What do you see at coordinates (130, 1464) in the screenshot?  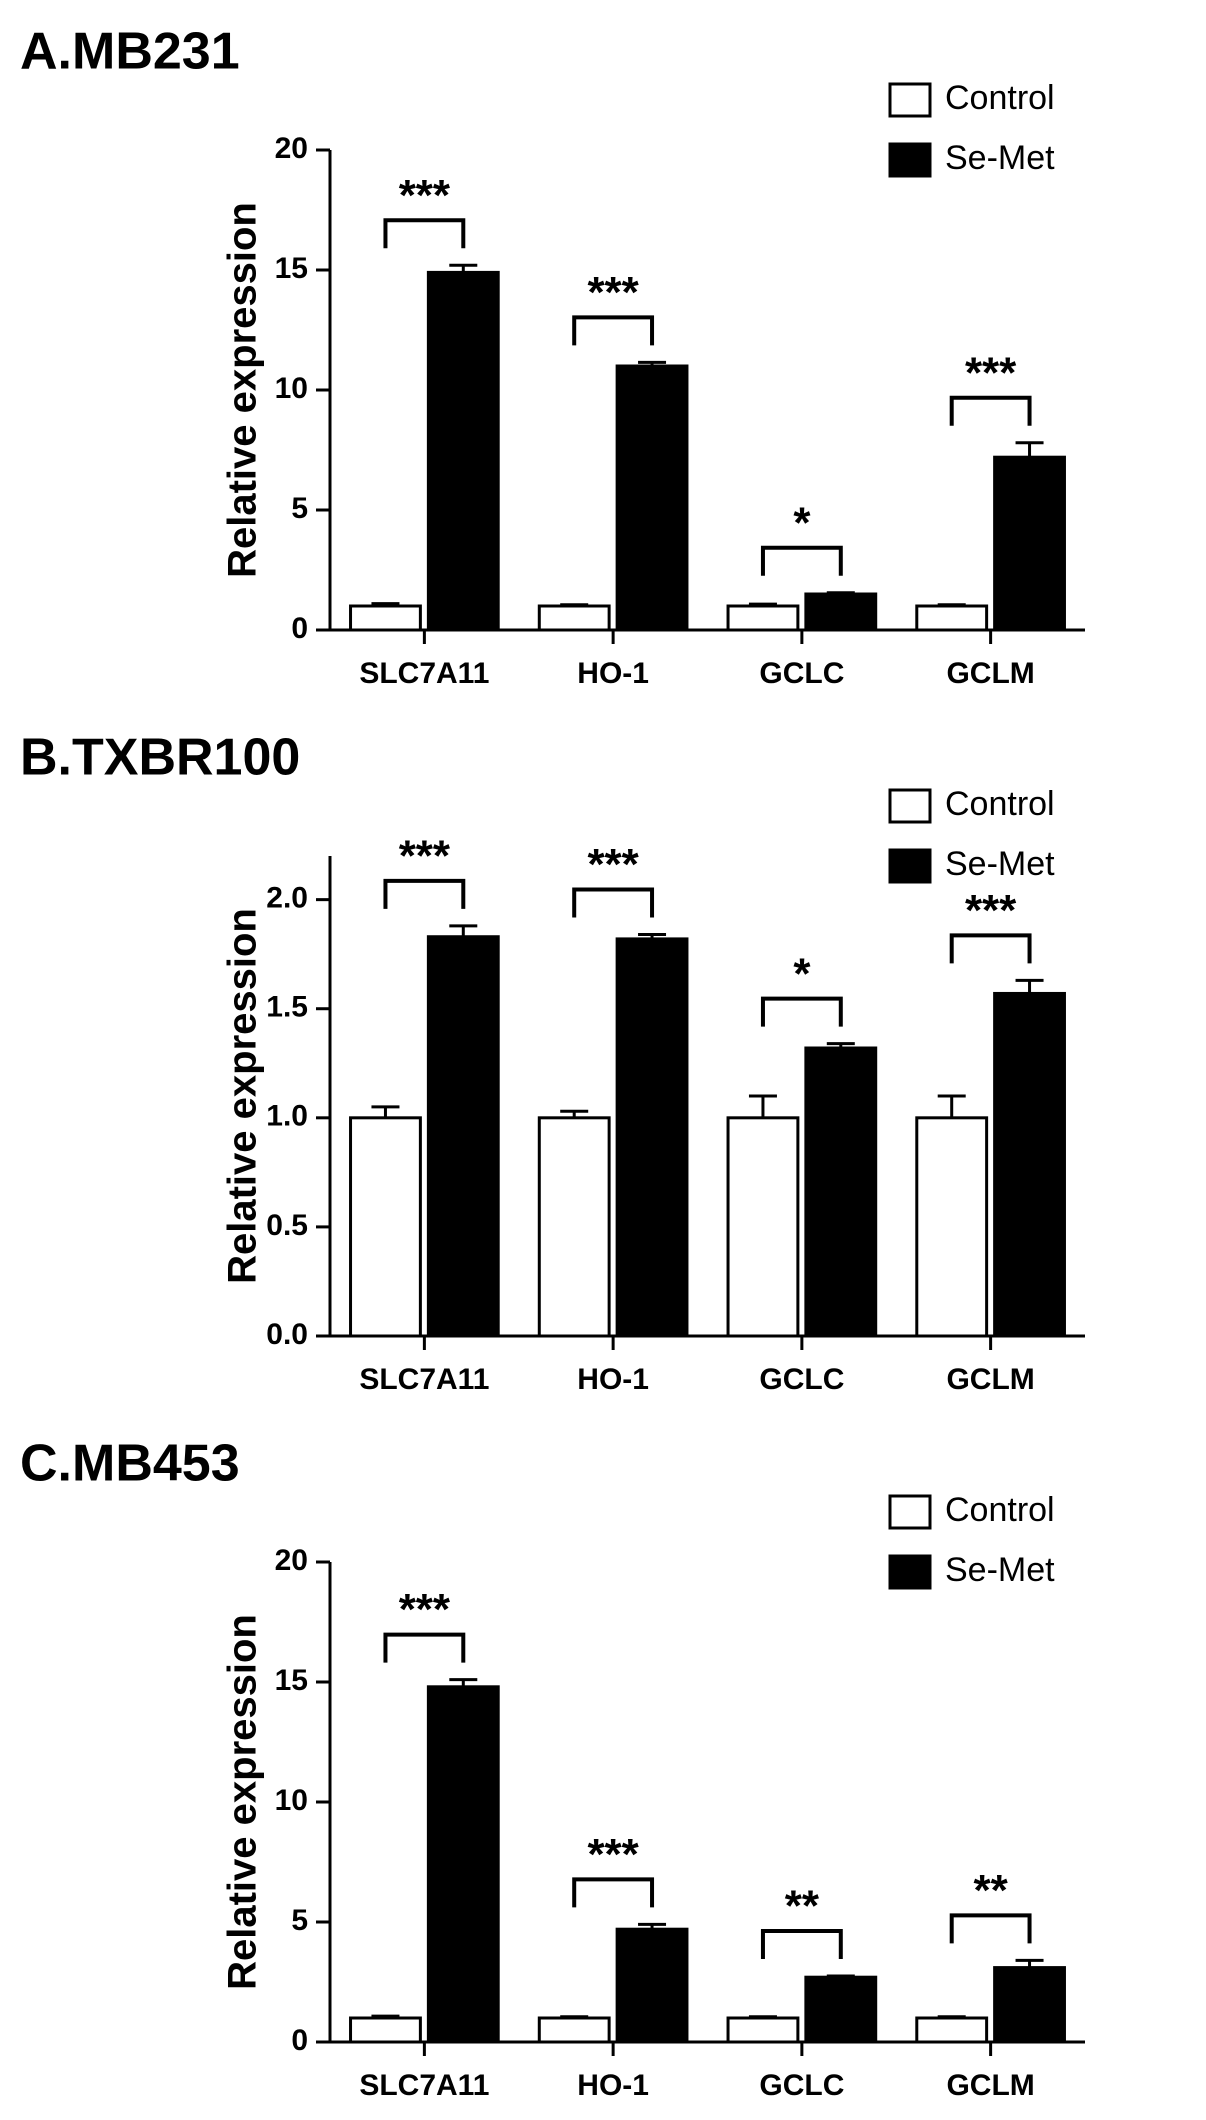 I see `chart-title: C.MB453` at bounding box center [130, 1464].